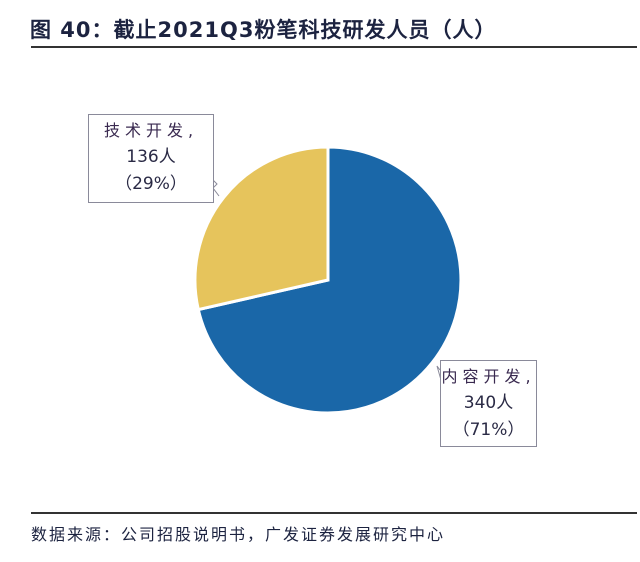  What do you see at coordinates (439, 373) in the screenshot?
I see `content-callout-pointer` at bounding box center [439, 373].